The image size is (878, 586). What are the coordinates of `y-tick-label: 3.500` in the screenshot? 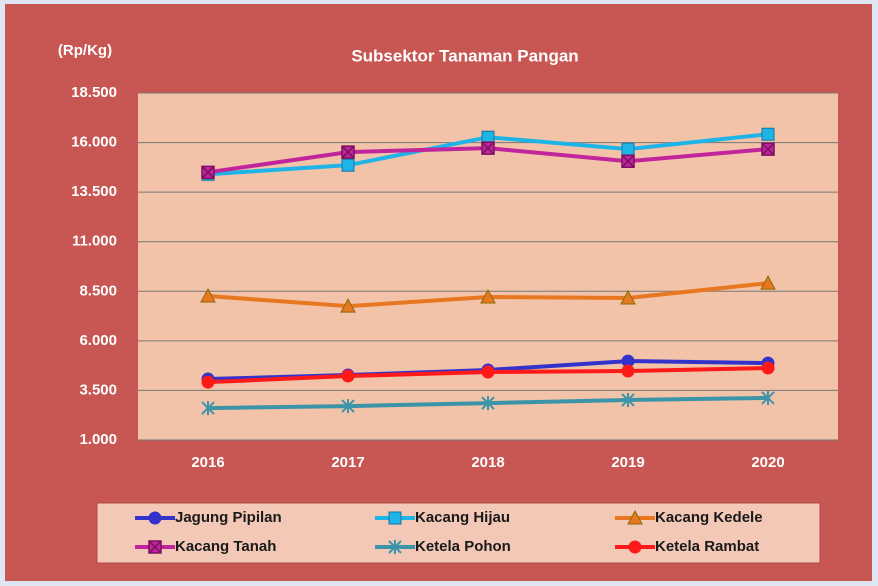 It's located at (98, 389).